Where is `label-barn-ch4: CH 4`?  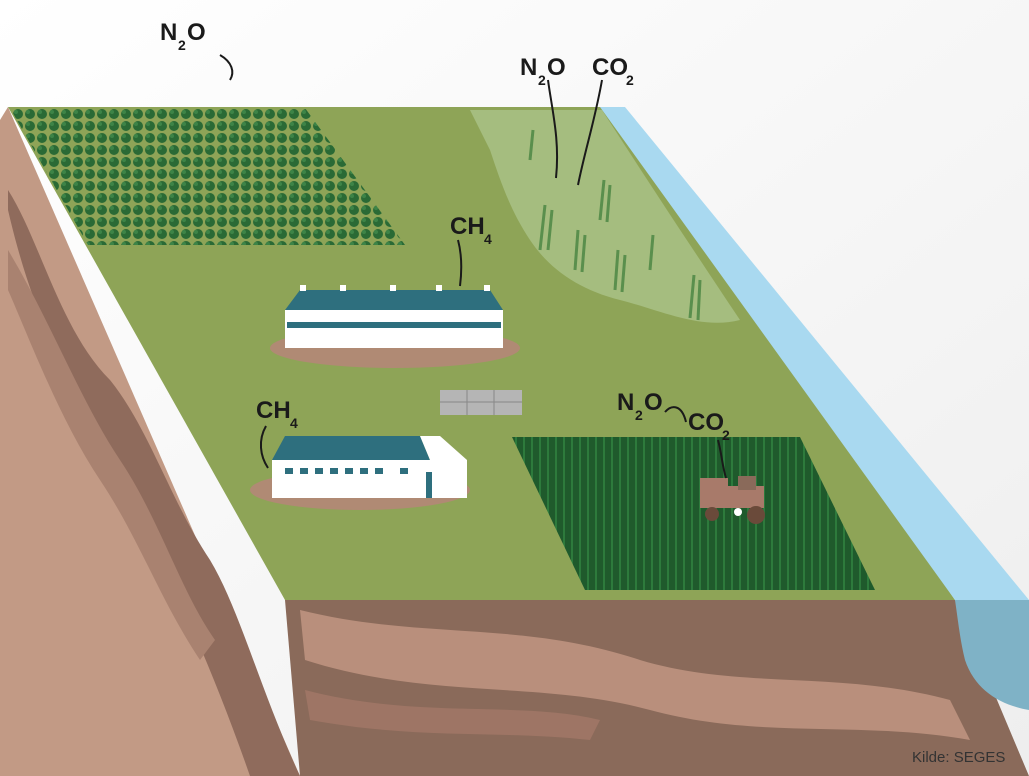
label-barn-ch4: CH 4 is located at coordinates (471, 230).